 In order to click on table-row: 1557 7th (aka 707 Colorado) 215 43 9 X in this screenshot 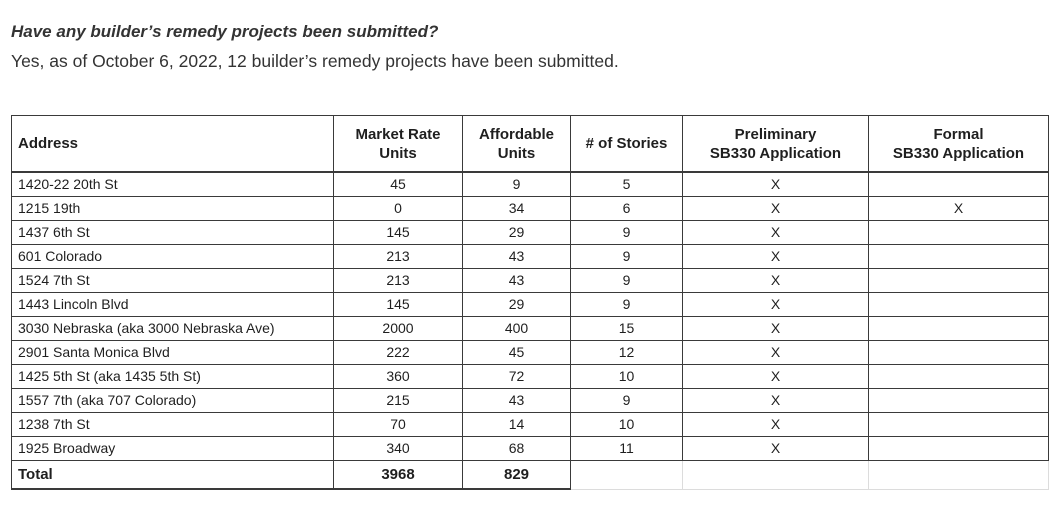, I will do `click(530, 400)`.